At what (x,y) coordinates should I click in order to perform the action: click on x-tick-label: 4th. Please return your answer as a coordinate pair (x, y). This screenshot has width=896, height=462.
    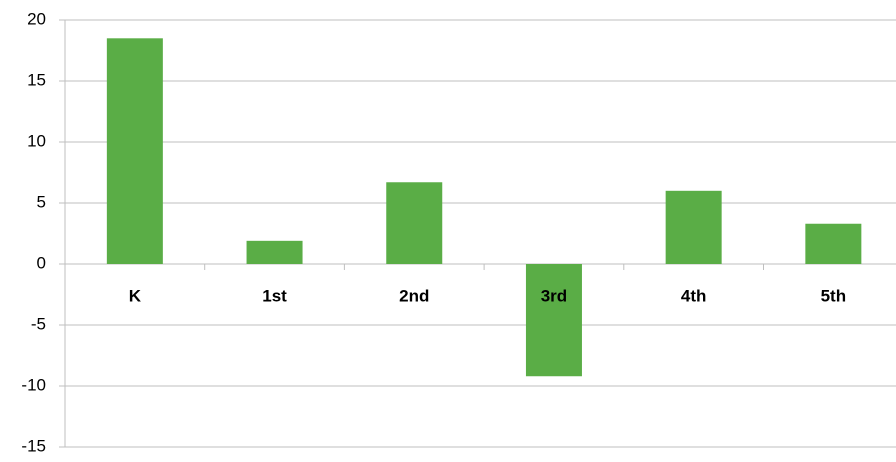
    Looking at the image, I should click on (694, 295).